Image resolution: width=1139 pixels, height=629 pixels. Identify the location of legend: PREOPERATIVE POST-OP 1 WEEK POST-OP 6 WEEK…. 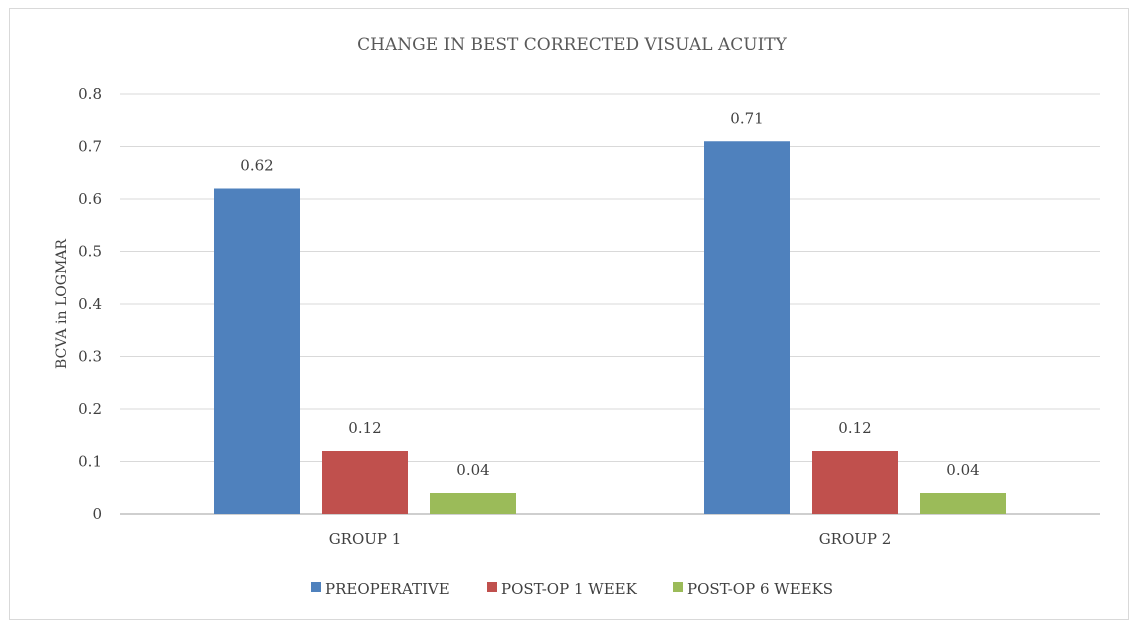
(572, 589).